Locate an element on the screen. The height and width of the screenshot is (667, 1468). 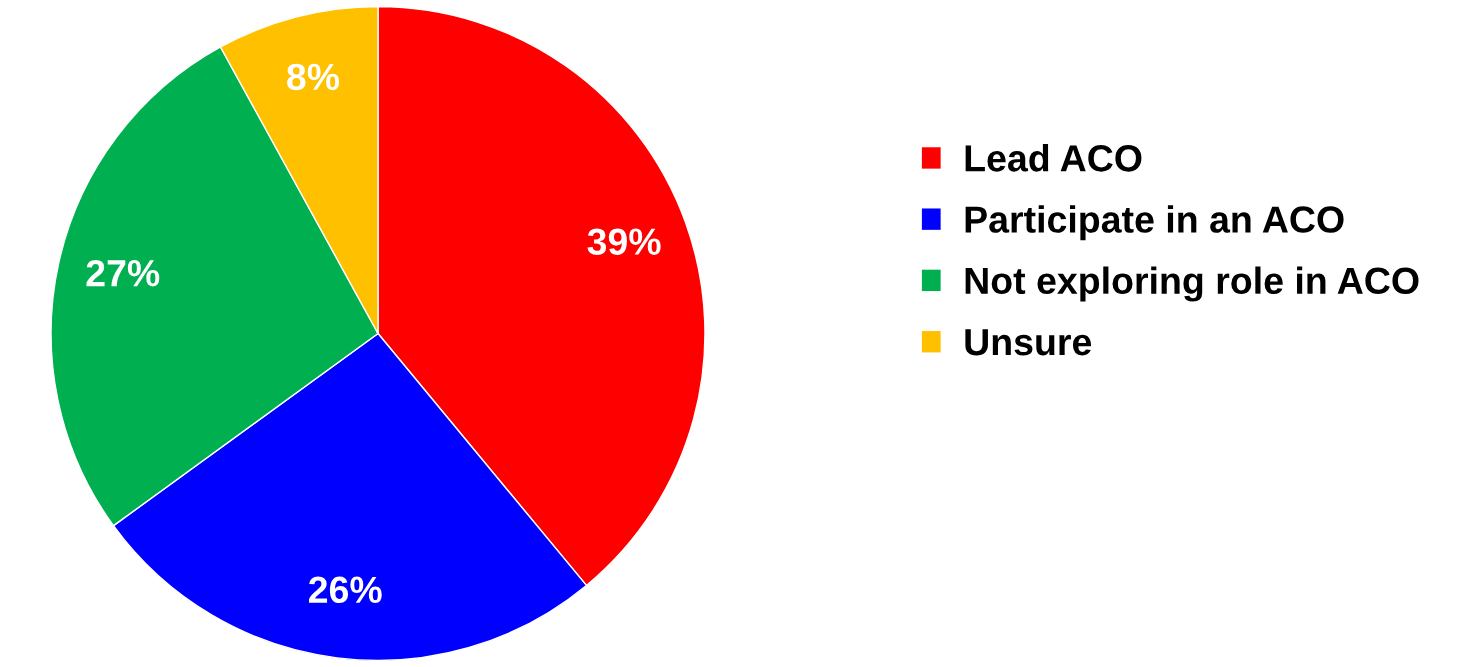
data-label: 39% is located at coordinates (624, 242).